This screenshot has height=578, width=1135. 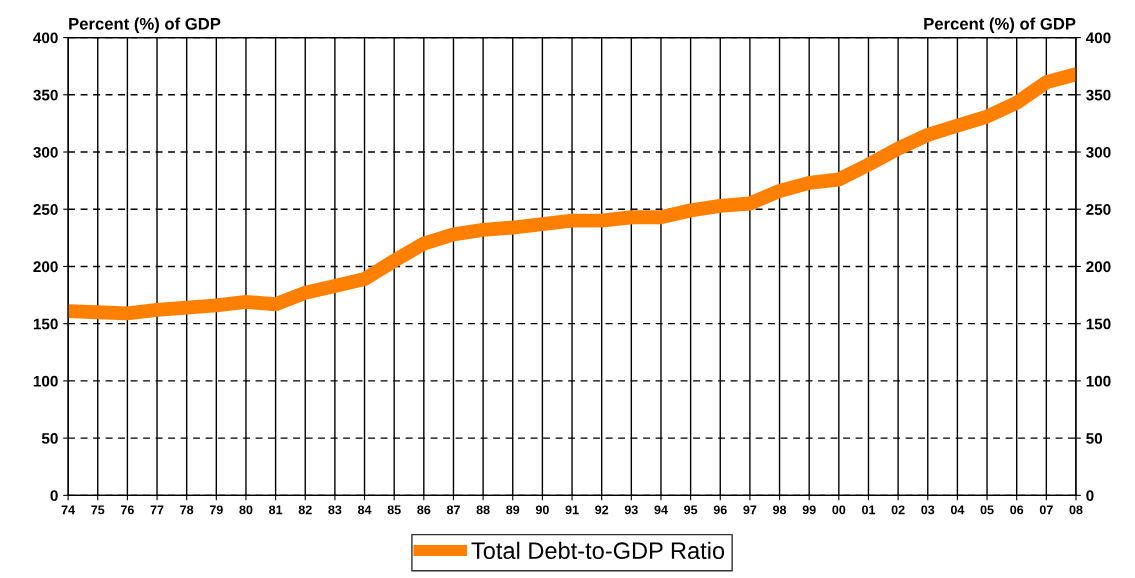 What do you see at coordinates (45, 152) in the screenshot?
I see `y-tick-label: 300` at bounding box center [45, 152].